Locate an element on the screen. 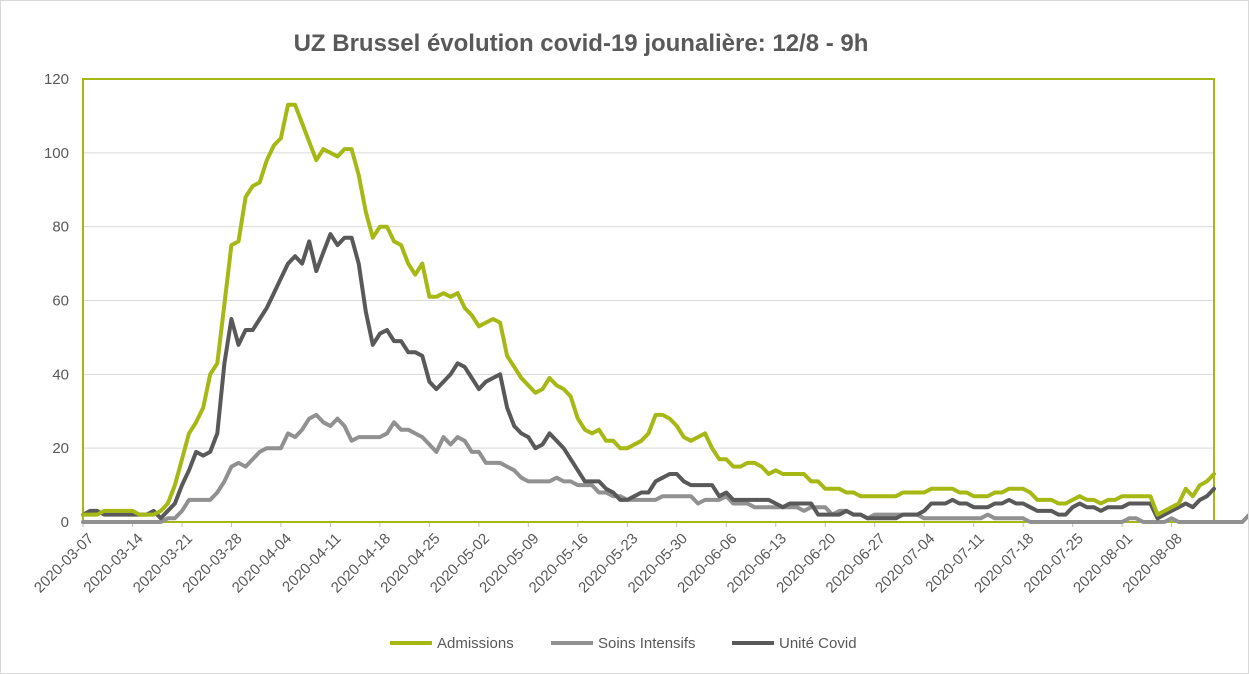 The height and width of the screenshot is (674, 1249). y-tick-label: 60 is located at coordinates (60, 301).